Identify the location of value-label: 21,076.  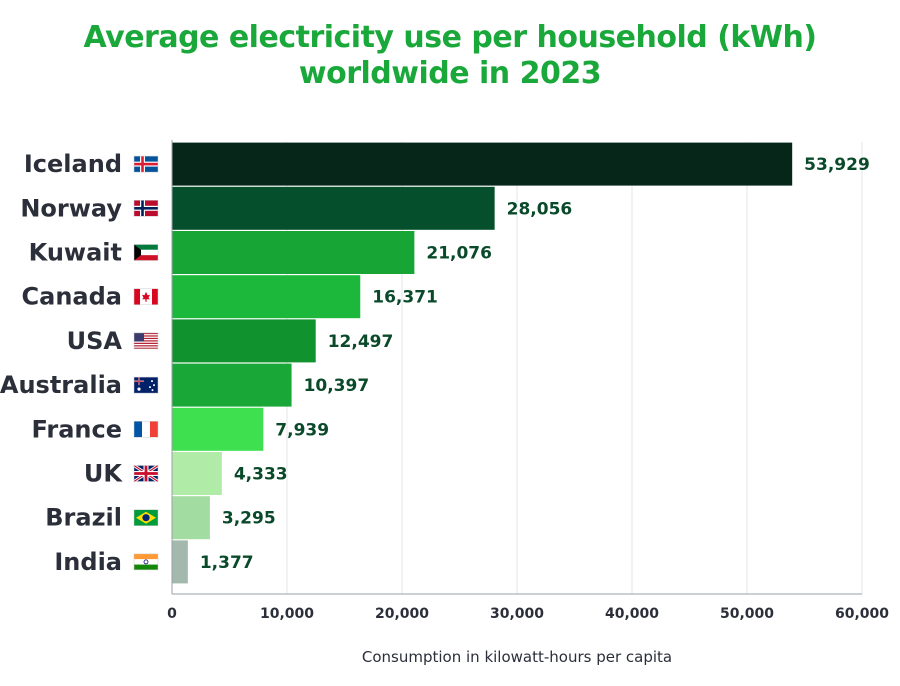
(459, 254).